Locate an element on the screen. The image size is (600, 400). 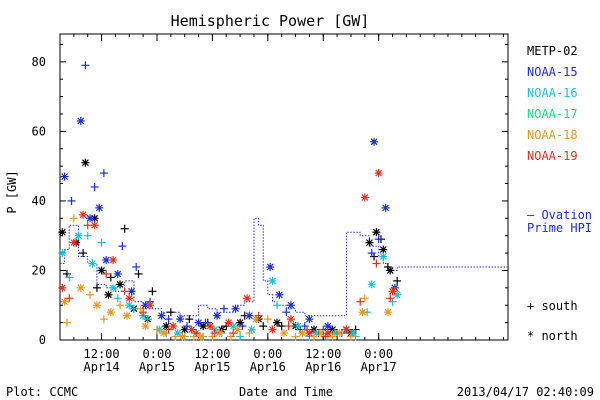
y-tick-label: 0 is located at coordinates (42, 340).